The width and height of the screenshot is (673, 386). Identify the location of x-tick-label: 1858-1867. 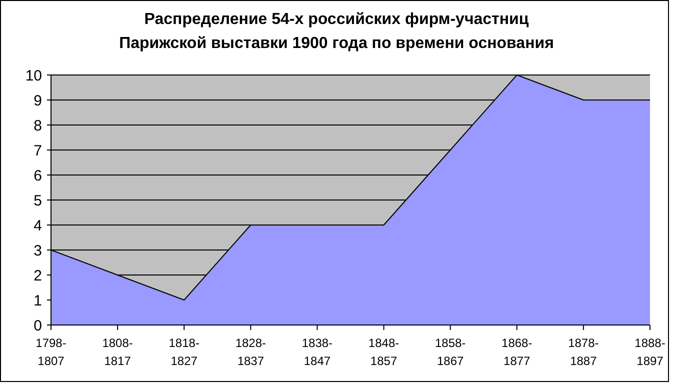
(450, 352).